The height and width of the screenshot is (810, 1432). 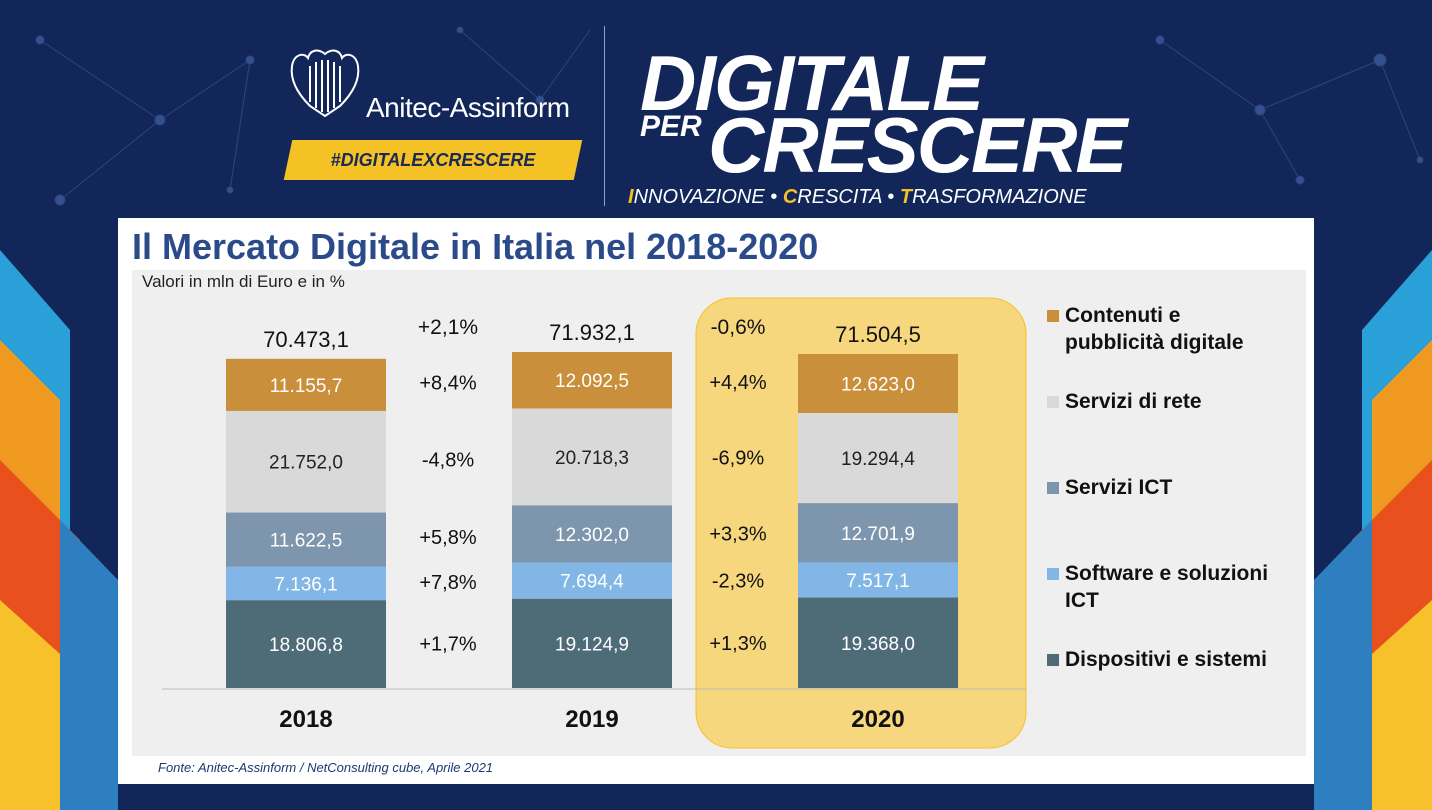 I want to click on data-label: 11.622,5, so click(x=306, y=541).